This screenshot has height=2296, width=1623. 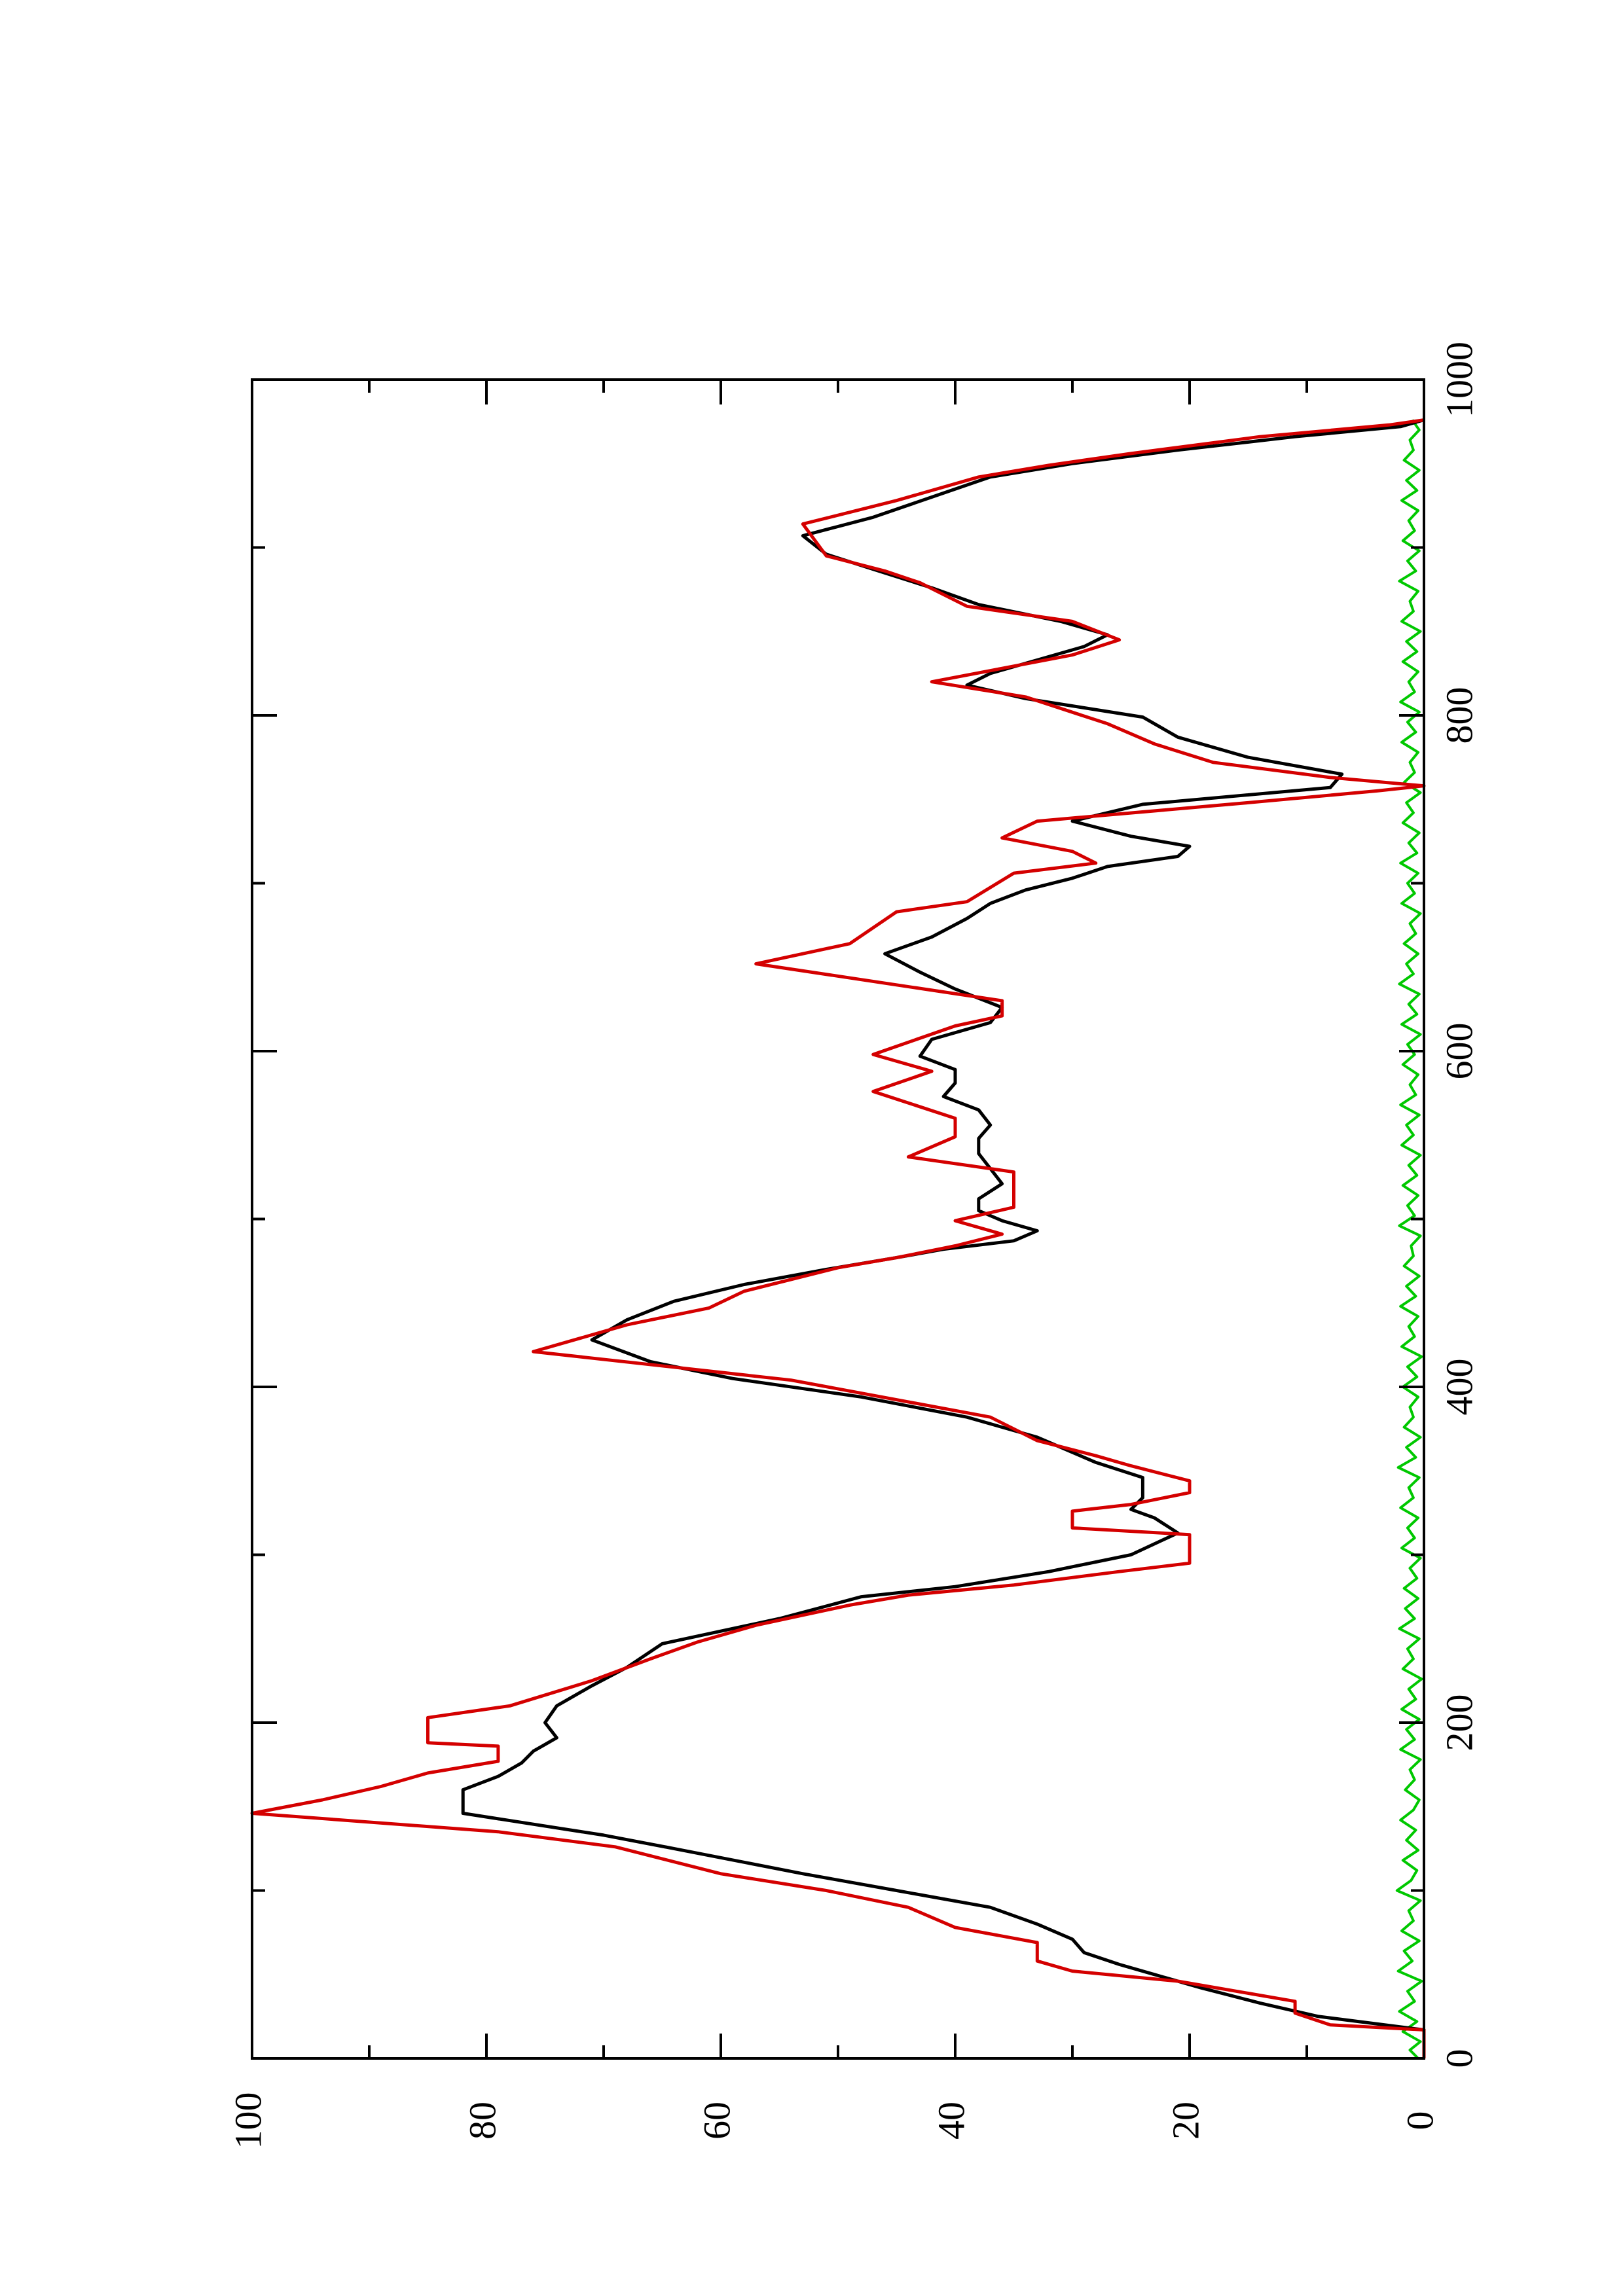 What do you see at coordinates (1459, 2058) in the screenshot?
I see `x-tick-label: 0` at bounding box center [1459, 2058].